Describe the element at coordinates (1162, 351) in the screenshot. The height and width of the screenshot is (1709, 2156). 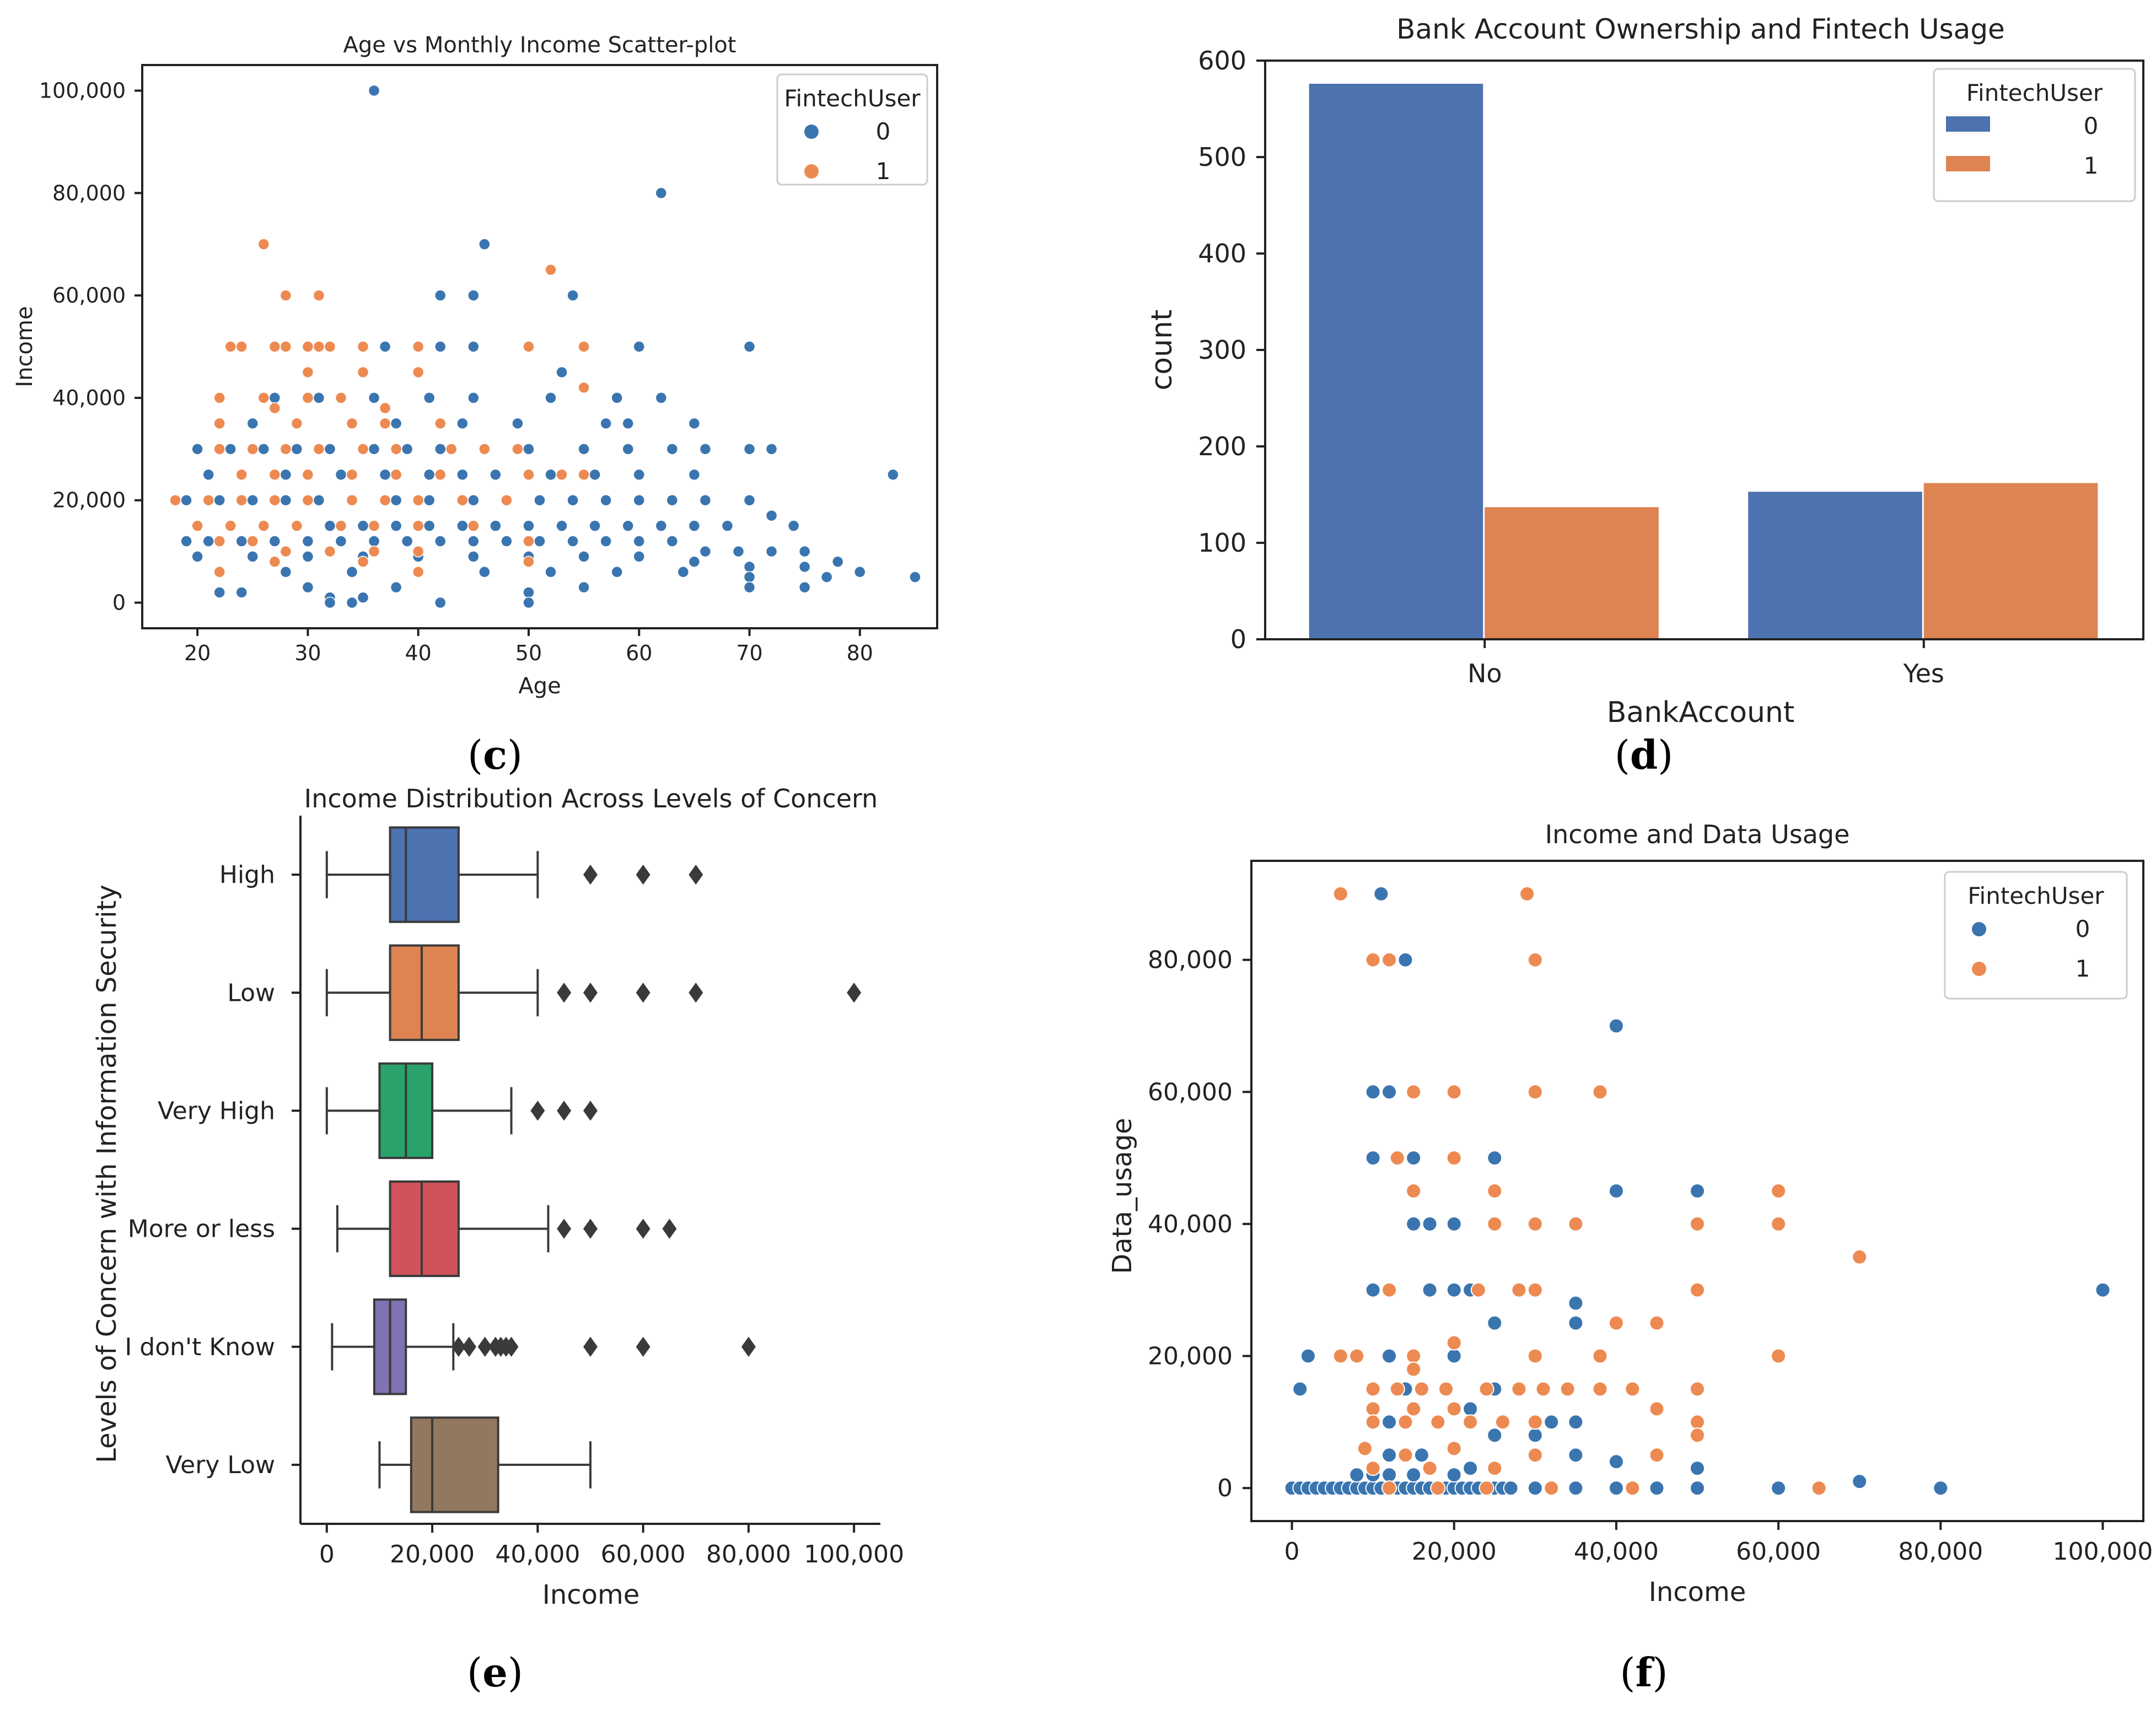
I see `chart-d-ylabel: count` at that location.